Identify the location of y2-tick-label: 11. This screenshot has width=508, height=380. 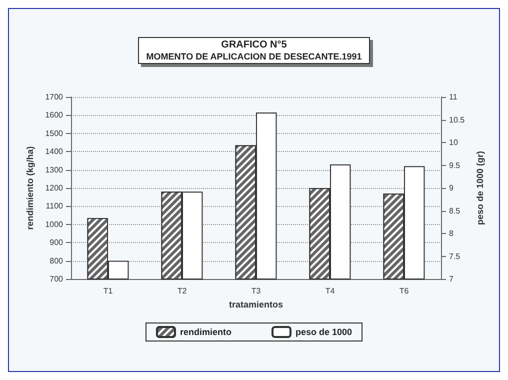
(453, 97).